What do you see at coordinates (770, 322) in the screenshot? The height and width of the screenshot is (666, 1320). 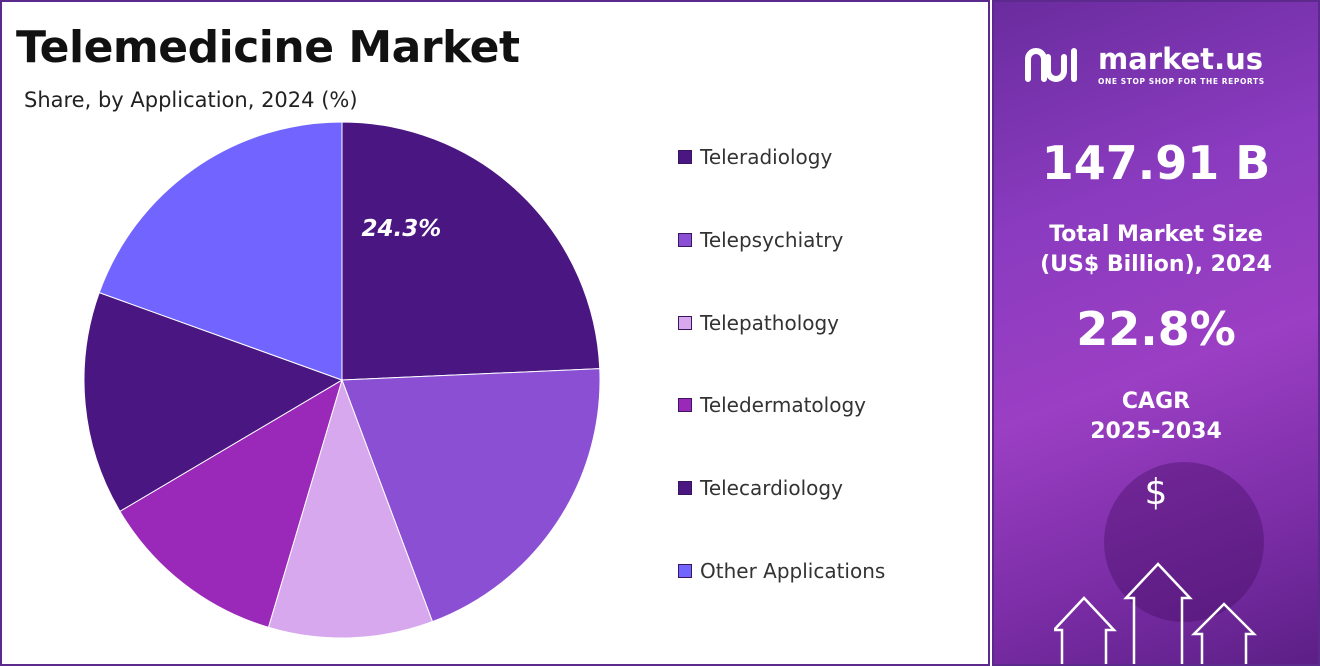 I see `legend-label: Telepathology` at bounding box center [770, 322].